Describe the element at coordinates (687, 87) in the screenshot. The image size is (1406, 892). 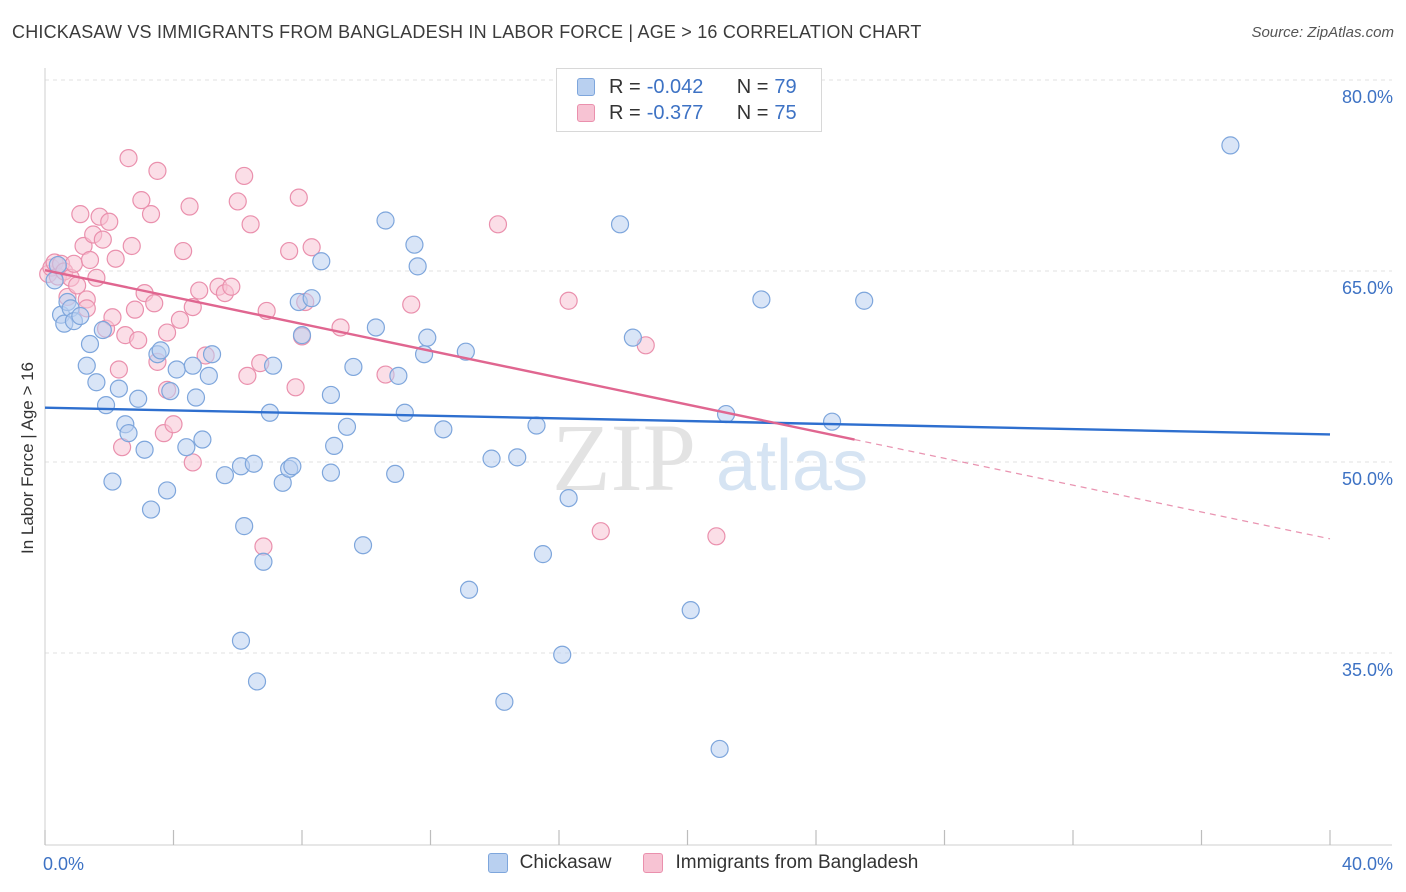
I see `legend-row-chickasaw: R = -0.042 N = 79` at that location.